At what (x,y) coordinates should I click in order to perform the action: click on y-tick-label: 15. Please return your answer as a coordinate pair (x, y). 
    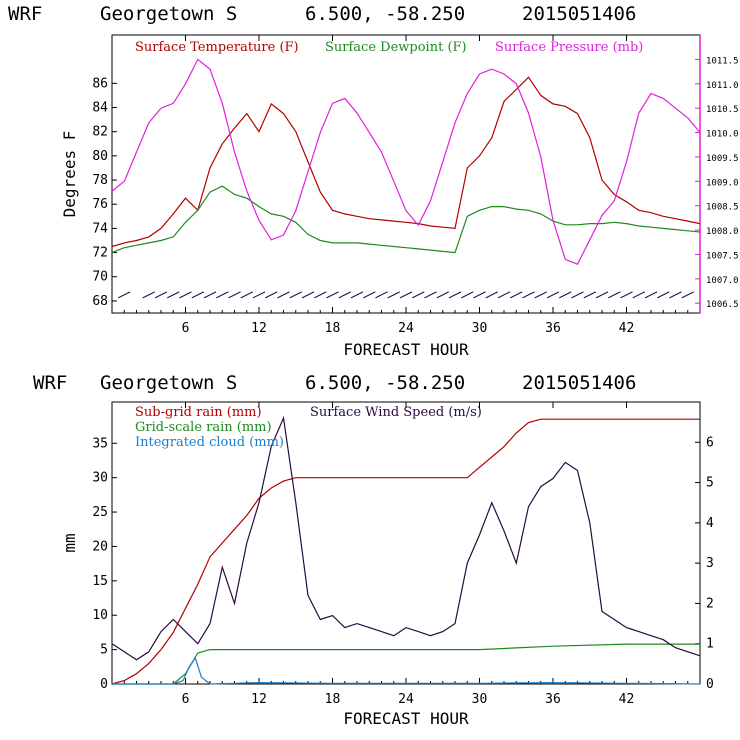
    Looking at the image, I should click on (100, 581).